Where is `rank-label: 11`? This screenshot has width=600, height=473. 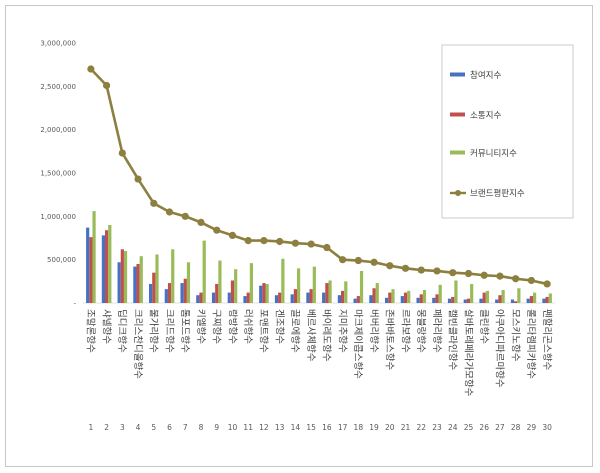
rank-label: 11 is located at coordinates (248, 427).